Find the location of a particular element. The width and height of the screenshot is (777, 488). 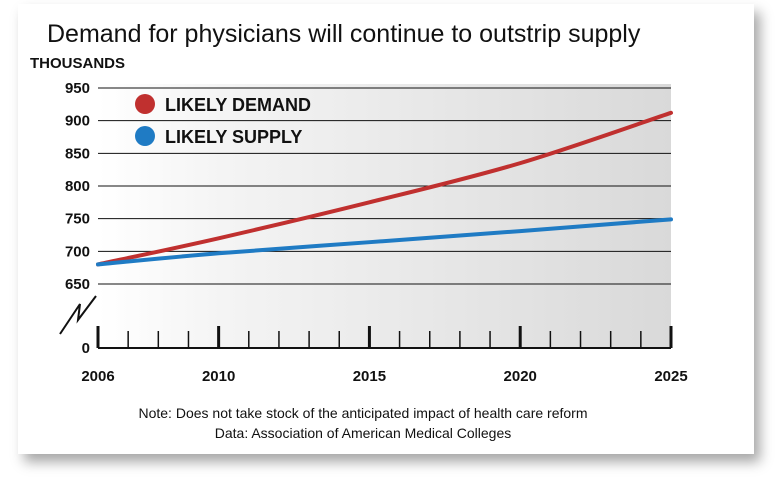

x-tick-label: 2020 is located at coordinates (520, 376).